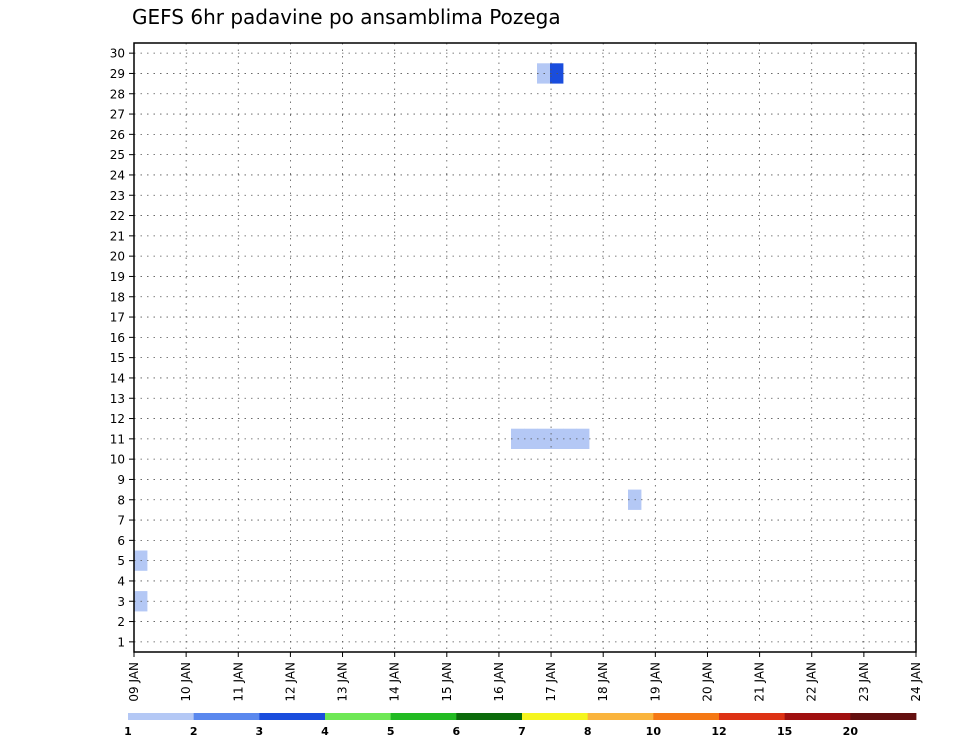 Image resolution: width=960 pixels, height=742 pixels. What do you see at coordinates (522, 731) in the screenshot?
I see `legend-label-7: 7` at bounding box center [522, 731].